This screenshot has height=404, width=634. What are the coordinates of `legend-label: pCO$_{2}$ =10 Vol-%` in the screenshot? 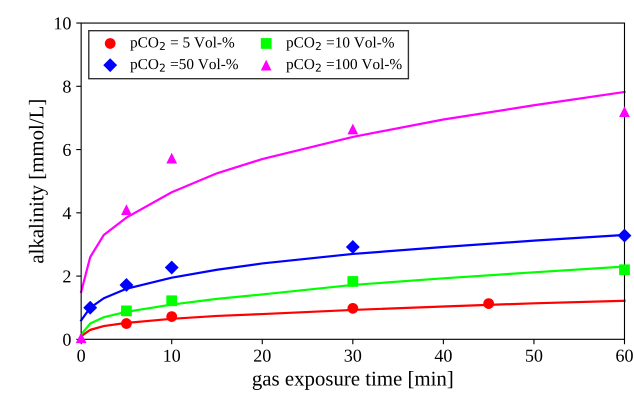 It's located at (340, 43).